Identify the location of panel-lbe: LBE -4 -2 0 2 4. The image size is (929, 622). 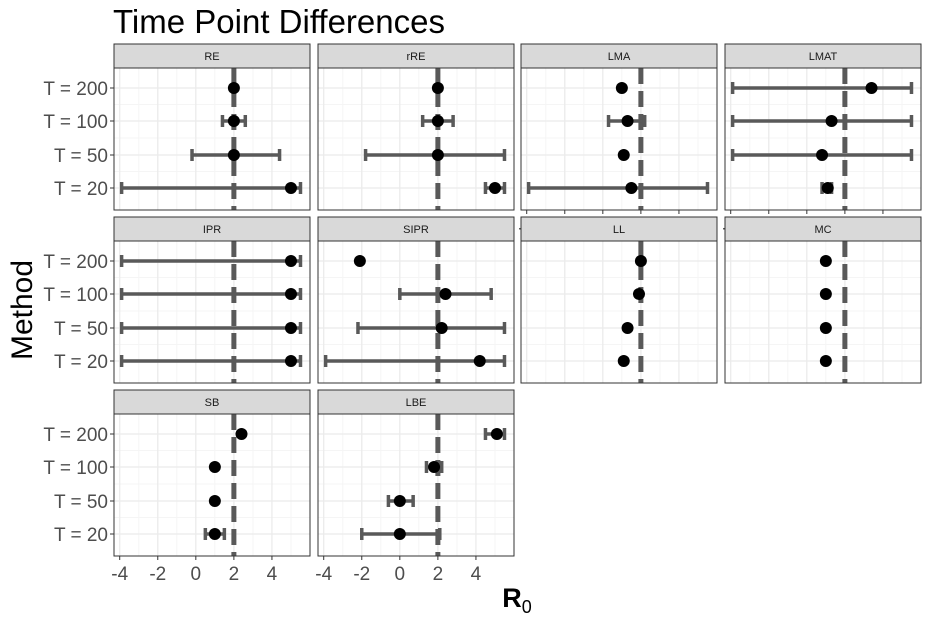
(415, 487).